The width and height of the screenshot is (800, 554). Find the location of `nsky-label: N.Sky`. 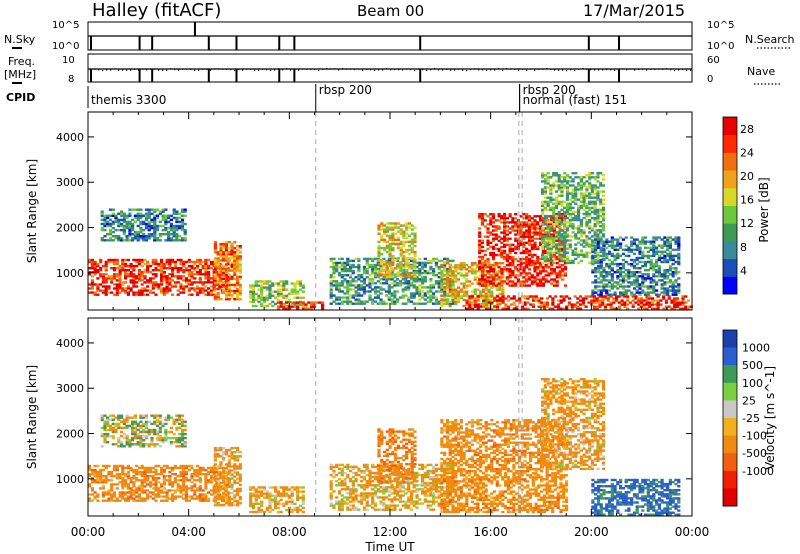

nsky-label: N.Sky is located at coordinates (20, 39).